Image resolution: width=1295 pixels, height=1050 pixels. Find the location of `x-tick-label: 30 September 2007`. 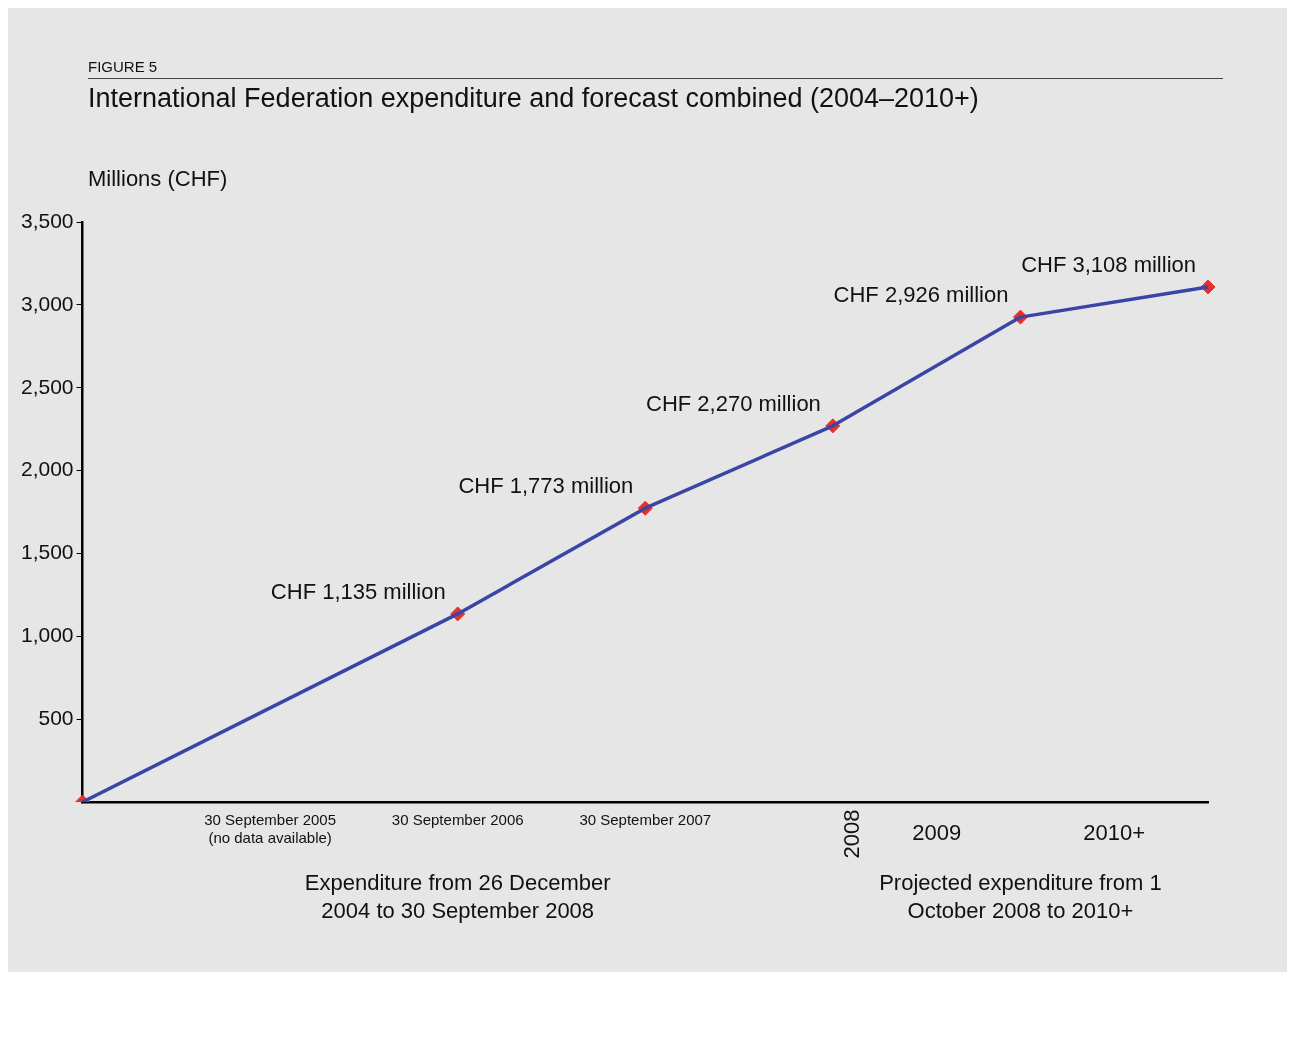

x-tick-label: 30 September 2007 is located at coordinates (645, 820).